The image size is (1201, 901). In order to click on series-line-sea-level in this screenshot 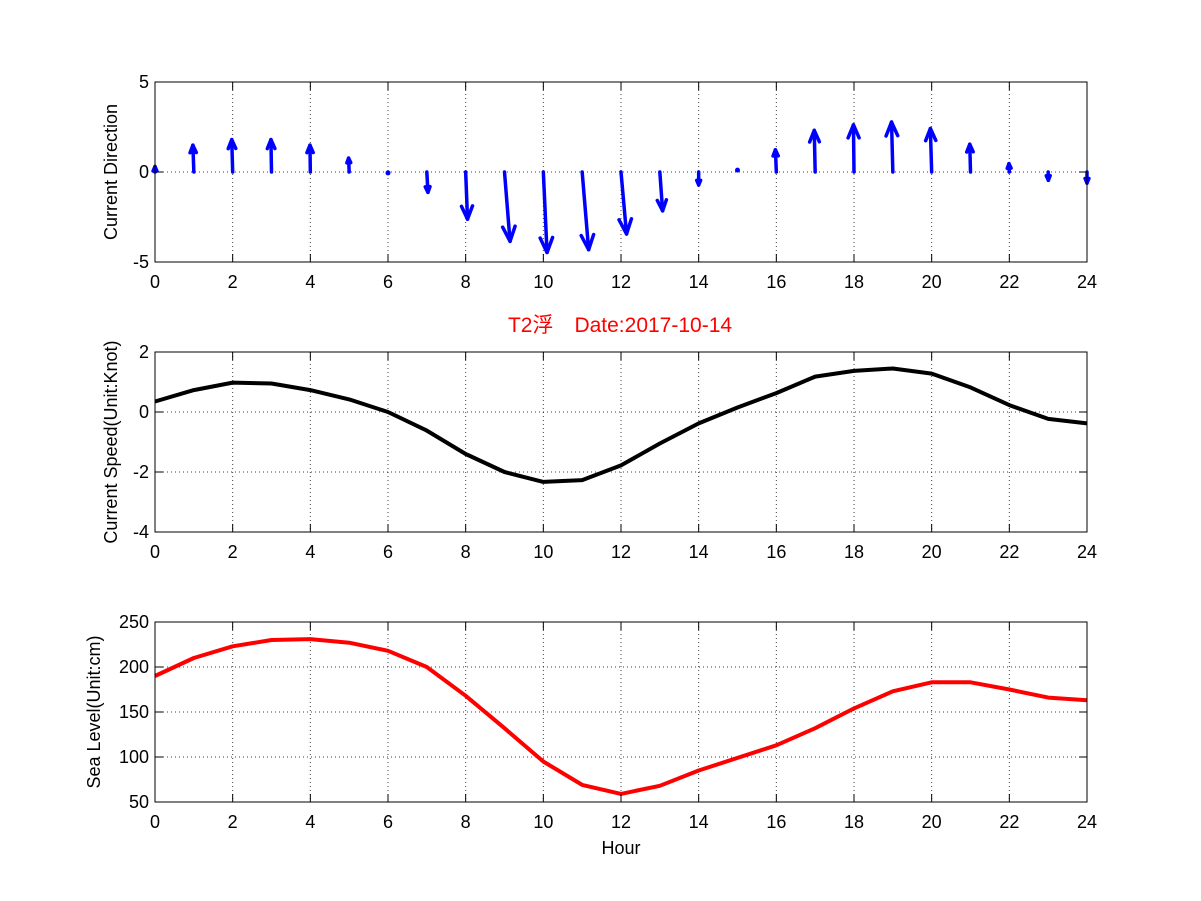, I will do `click(621, 716)`.